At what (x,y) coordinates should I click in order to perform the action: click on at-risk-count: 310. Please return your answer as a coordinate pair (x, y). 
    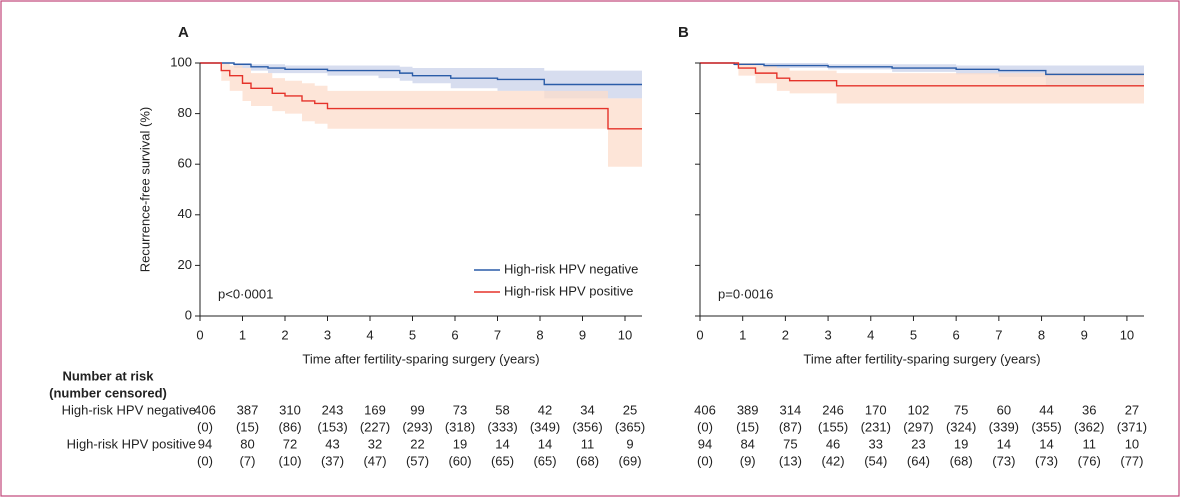
    Looking at the image, I should click on (290, 409).